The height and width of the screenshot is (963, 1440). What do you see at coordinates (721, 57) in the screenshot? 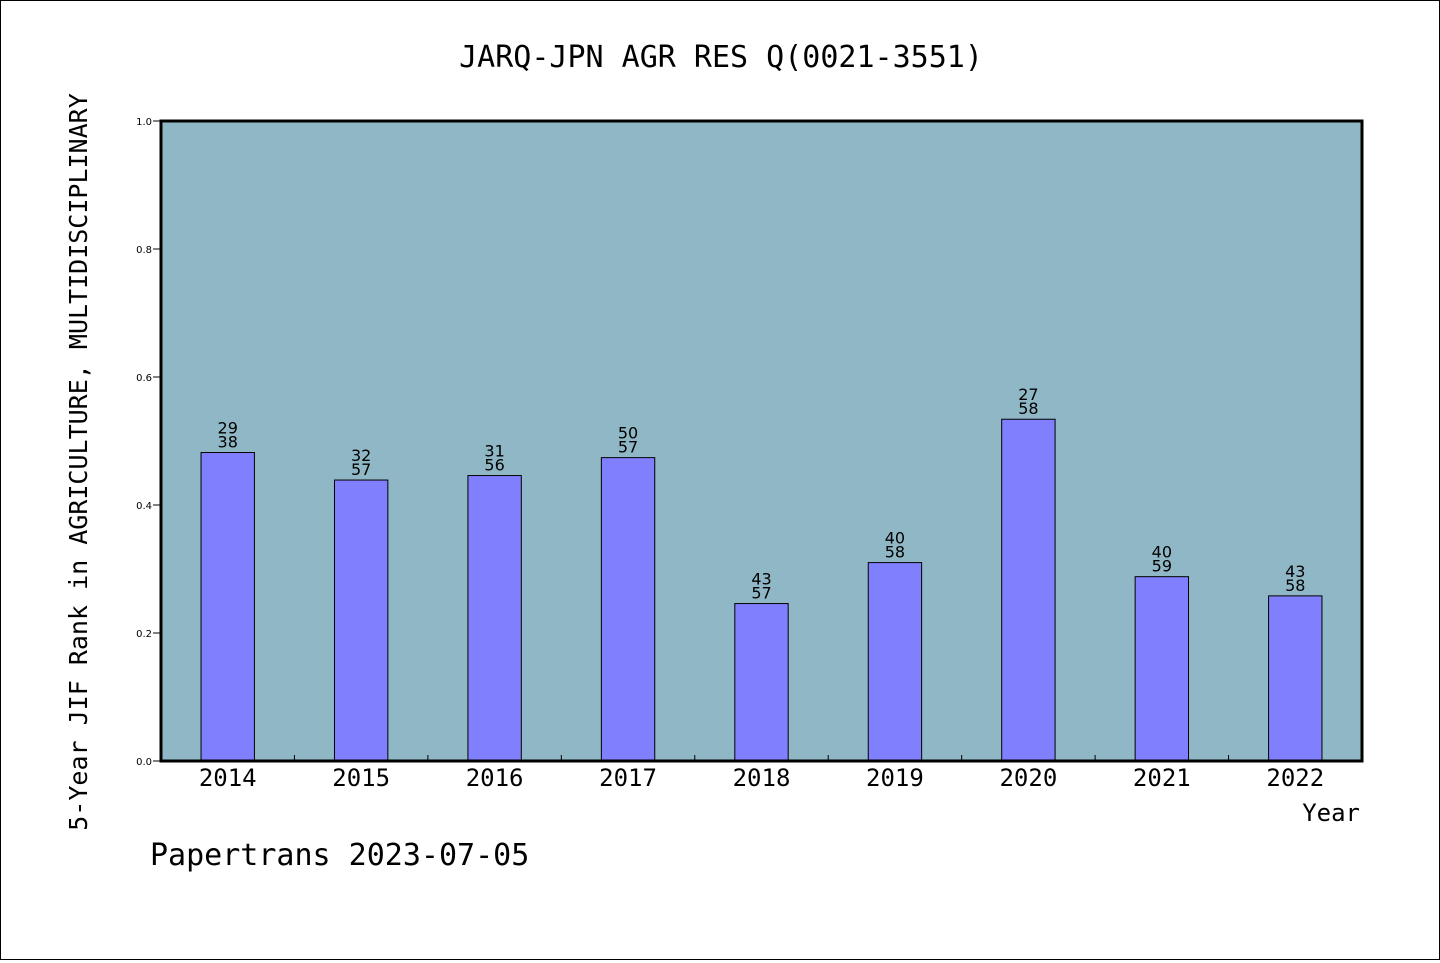
I see `chart-title: JARQ-JPN AGR RES Q(0021-3551)` at bounding box center [721, 57].